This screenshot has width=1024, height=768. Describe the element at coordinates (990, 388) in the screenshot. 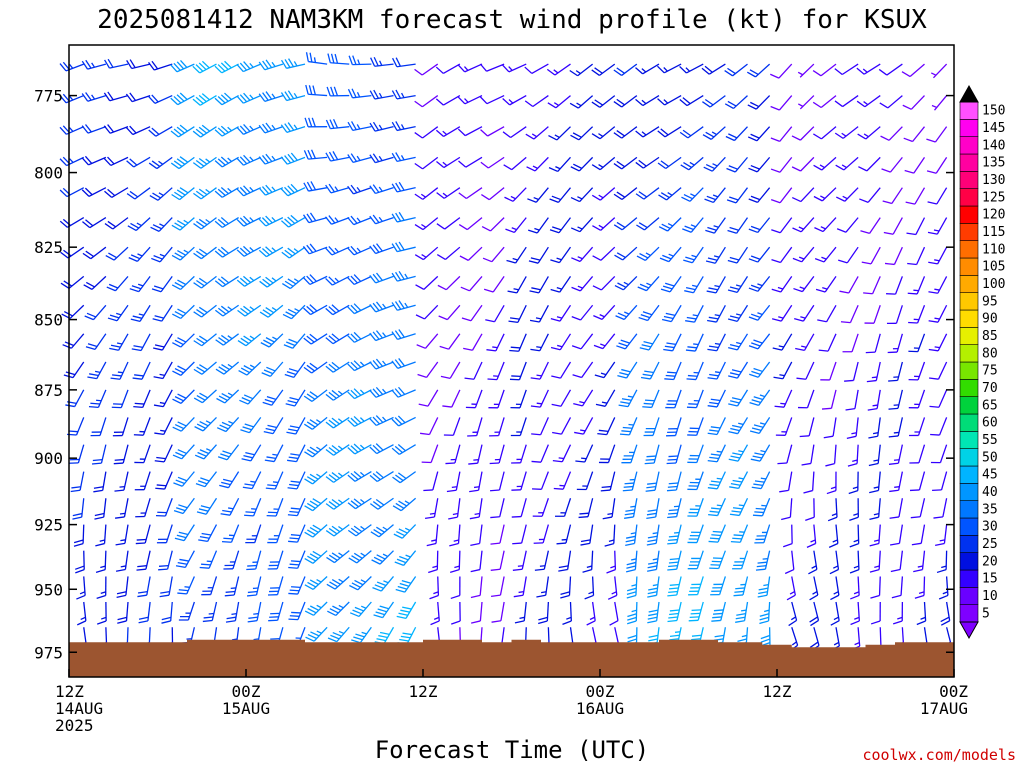

I see `colorbar-label: 70` at that location.